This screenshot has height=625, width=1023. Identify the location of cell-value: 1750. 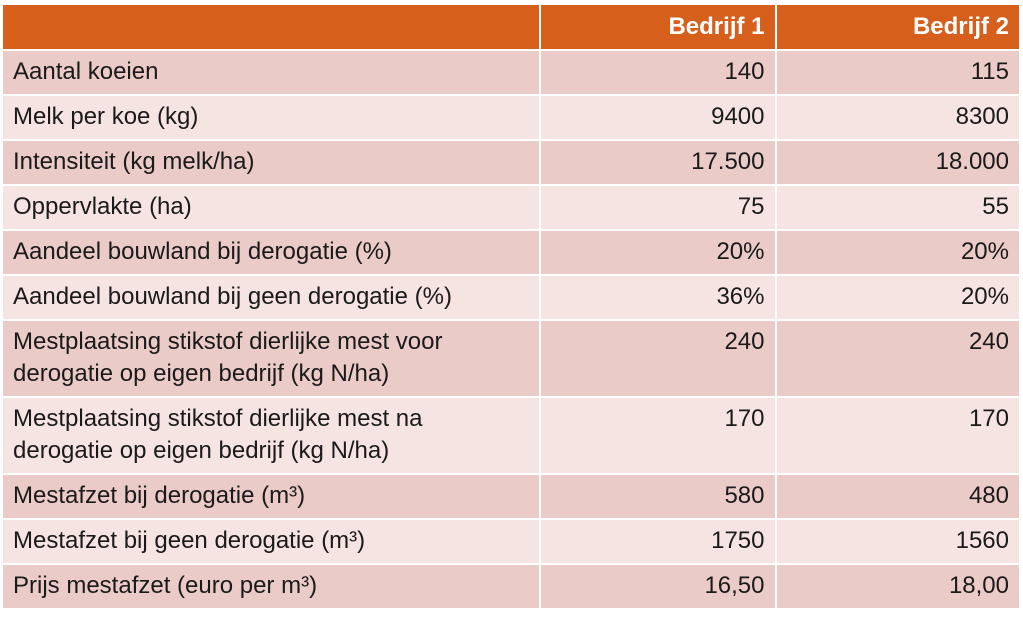
(658, 541).